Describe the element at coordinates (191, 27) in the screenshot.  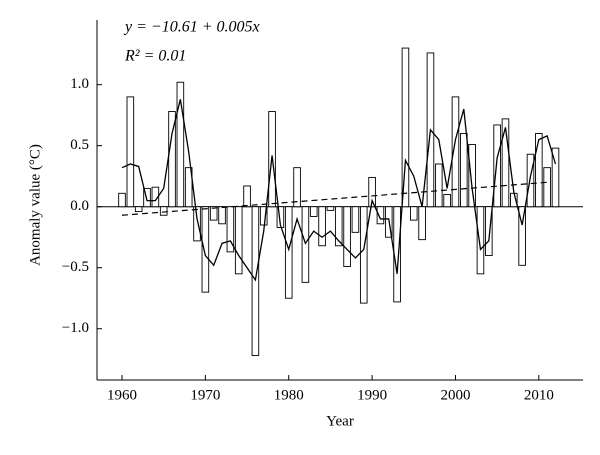
I see `equation: y = −10.61 + 0.005x` at that location.